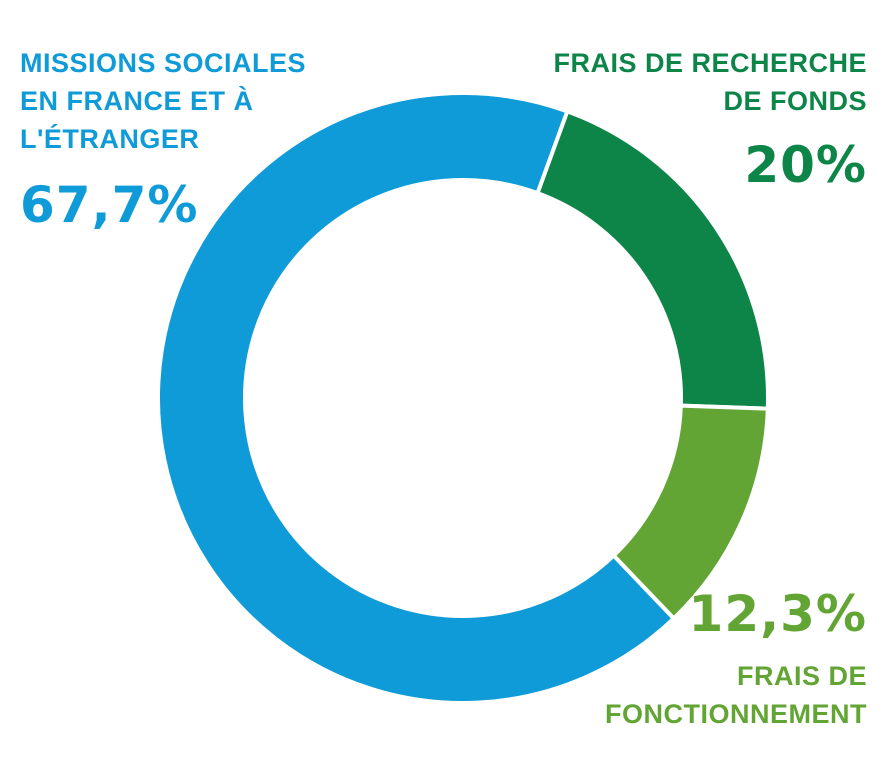  I want to click on value-label-fonctionnement: 12,3%, so click(777, 614).